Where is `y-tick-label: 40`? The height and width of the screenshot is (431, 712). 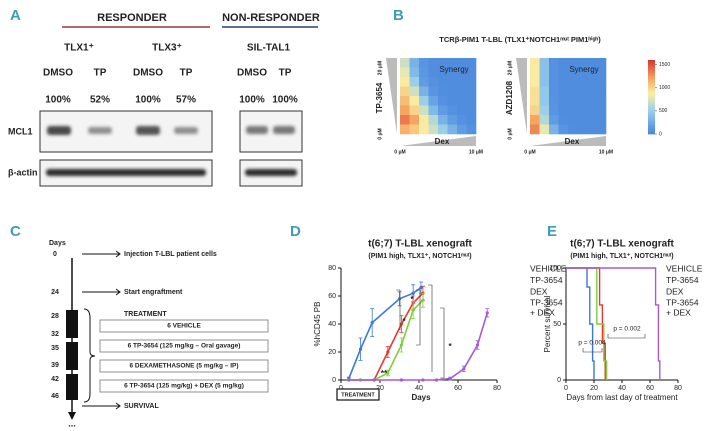
y-tick-label: 40 is located at coordinates (332, 324).